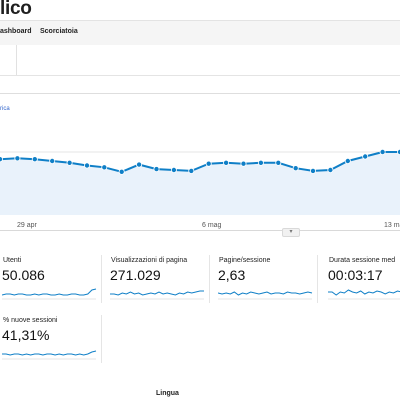 The image size is (400, 400). Describe the element at coordinates (200, 93) in the screenshot. I see `panel-divider` at that location.